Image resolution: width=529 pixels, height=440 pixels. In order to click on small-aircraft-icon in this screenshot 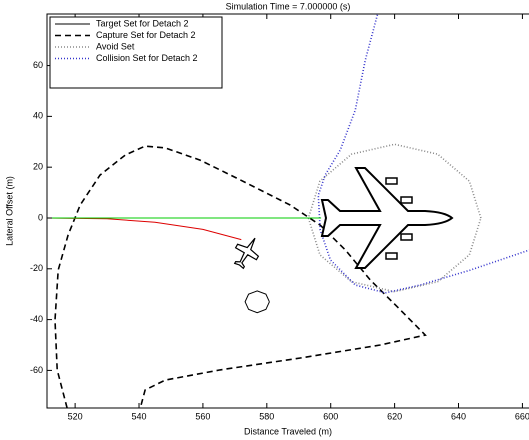, I will do `click(246, 253)`.